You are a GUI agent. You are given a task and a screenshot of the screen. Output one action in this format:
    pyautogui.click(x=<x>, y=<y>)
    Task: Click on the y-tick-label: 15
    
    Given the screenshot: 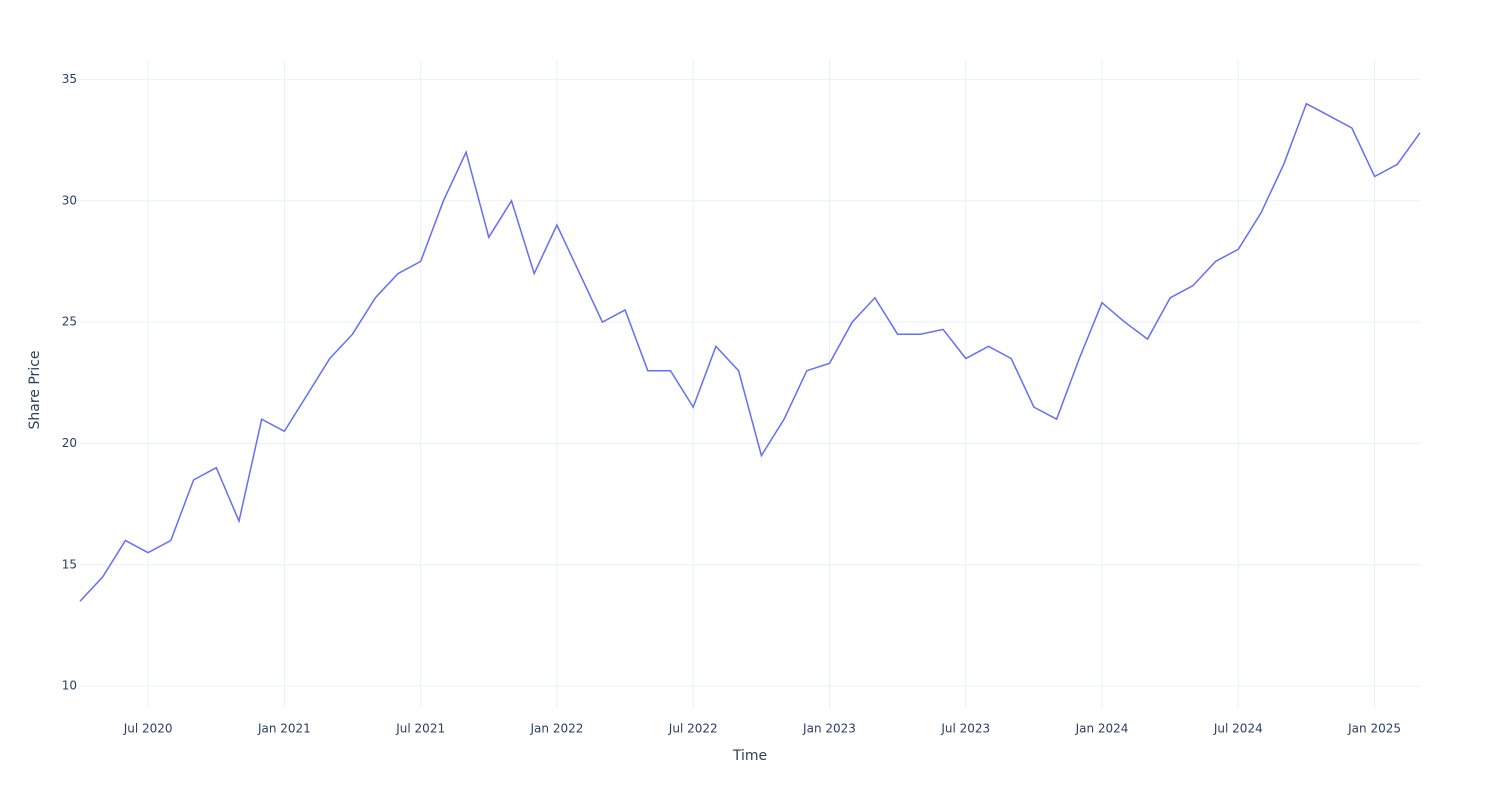 What is the action you would take?
    pyautogui.click(x=69, y=564)
    